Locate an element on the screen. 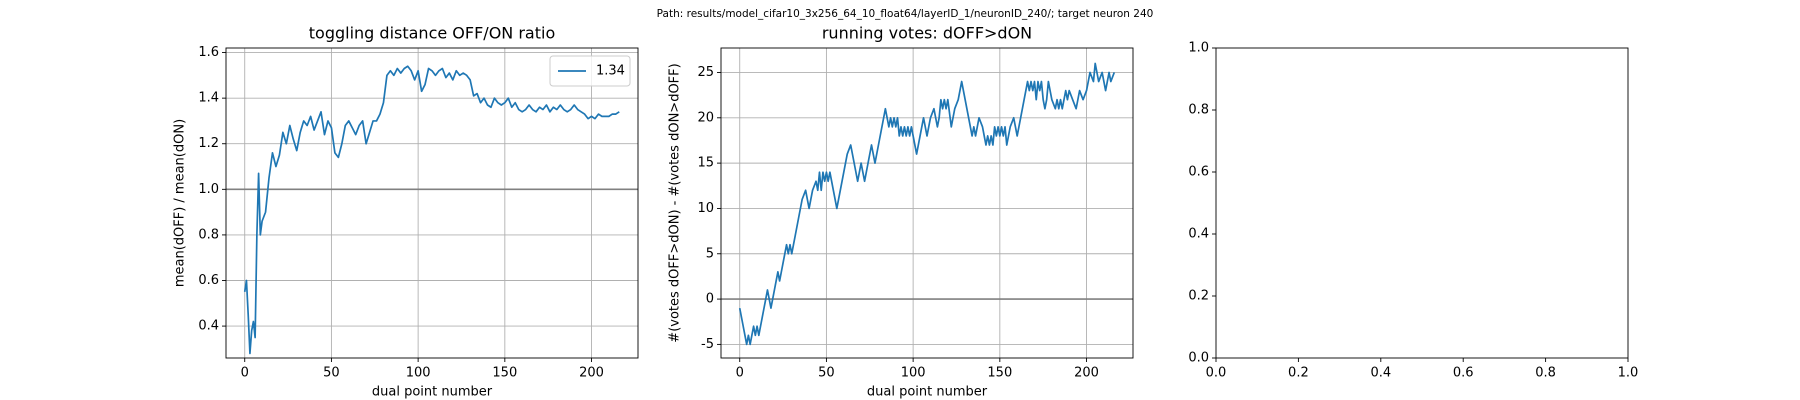 This screenshot has height=400, width=1800. y-tick-label: 0.2 is located at coordinates (1198, 296).